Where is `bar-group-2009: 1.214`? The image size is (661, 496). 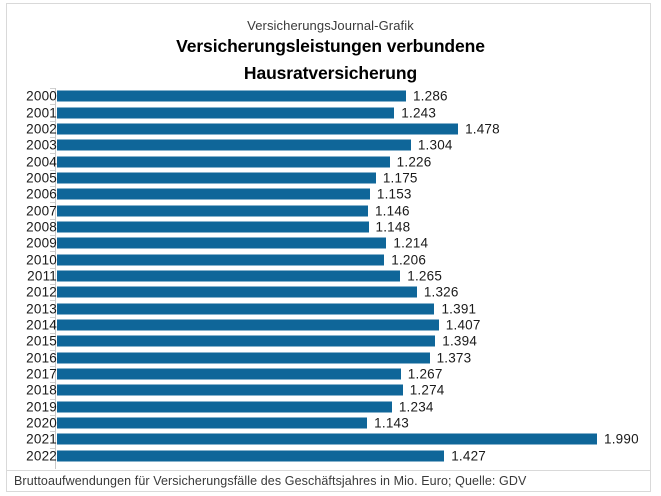
bar-group-2009: 1.214 is located at coordinates (243, 243).